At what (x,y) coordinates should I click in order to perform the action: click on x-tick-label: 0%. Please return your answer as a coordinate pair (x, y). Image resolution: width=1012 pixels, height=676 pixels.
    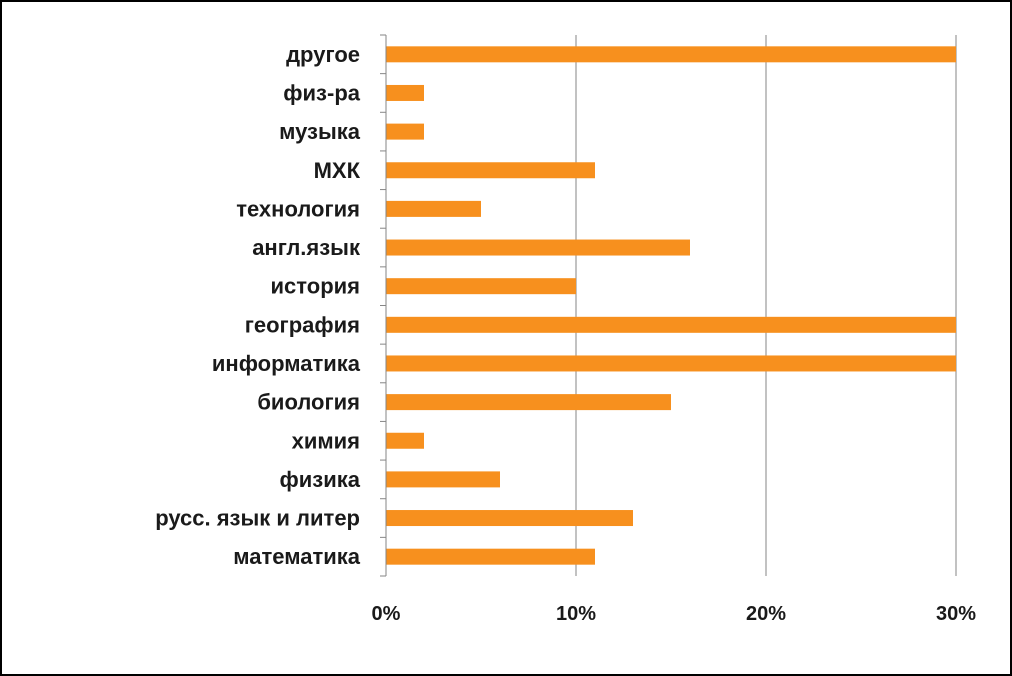
    Looking at the image, I should click on (386, 614).